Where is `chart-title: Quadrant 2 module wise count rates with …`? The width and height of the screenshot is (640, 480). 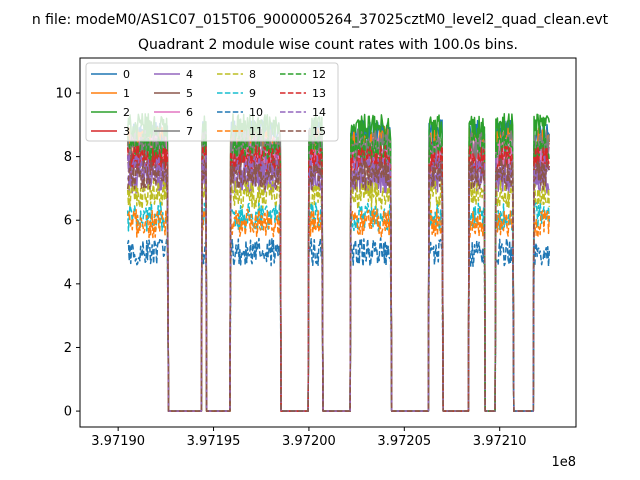 chart-title: Quadrant 2 module wise count rates with … is located at coordinates (328, 45).